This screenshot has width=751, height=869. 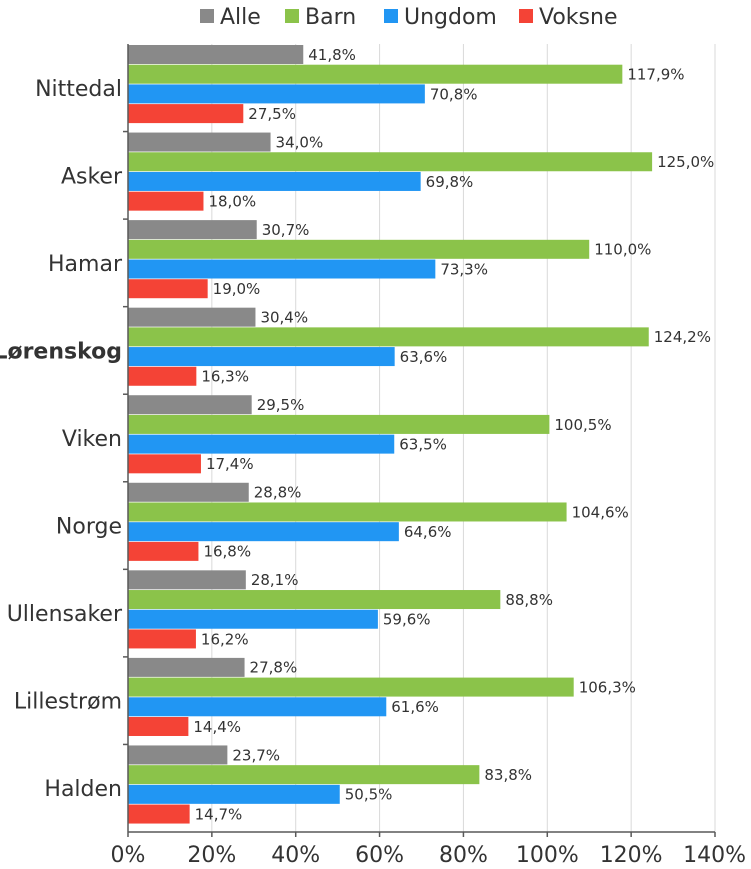 What do you see at coordinates (347, 512) in the screenshot?
I see `bar-norge-barn` at bounding box center [347, 512].